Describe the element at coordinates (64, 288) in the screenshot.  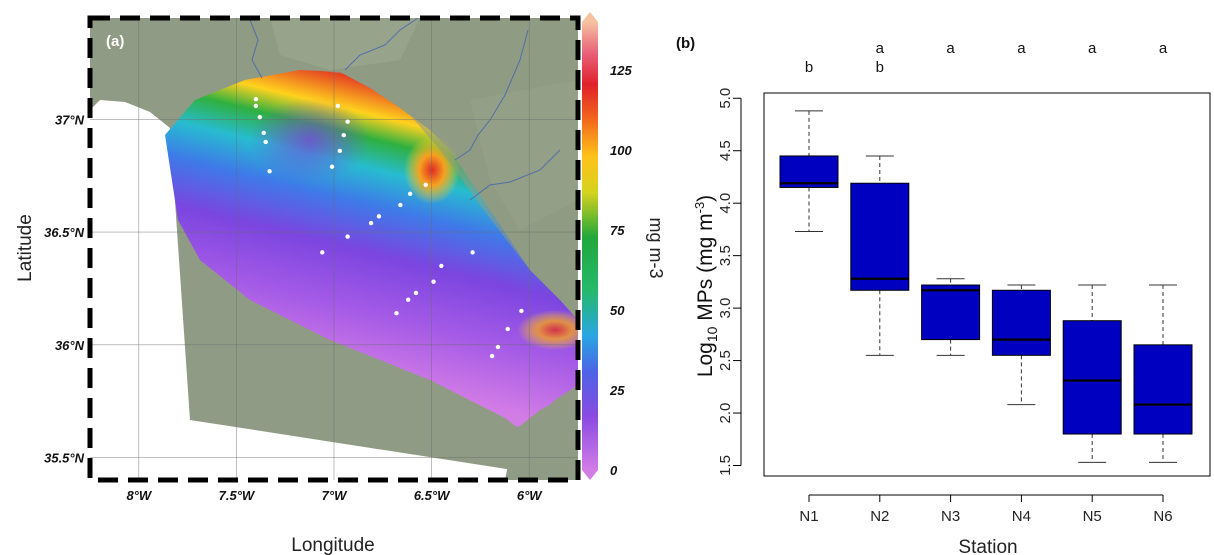
I see `y-tick-labels: 37°N 36.5°N 36°N 35.5°N` at that location.